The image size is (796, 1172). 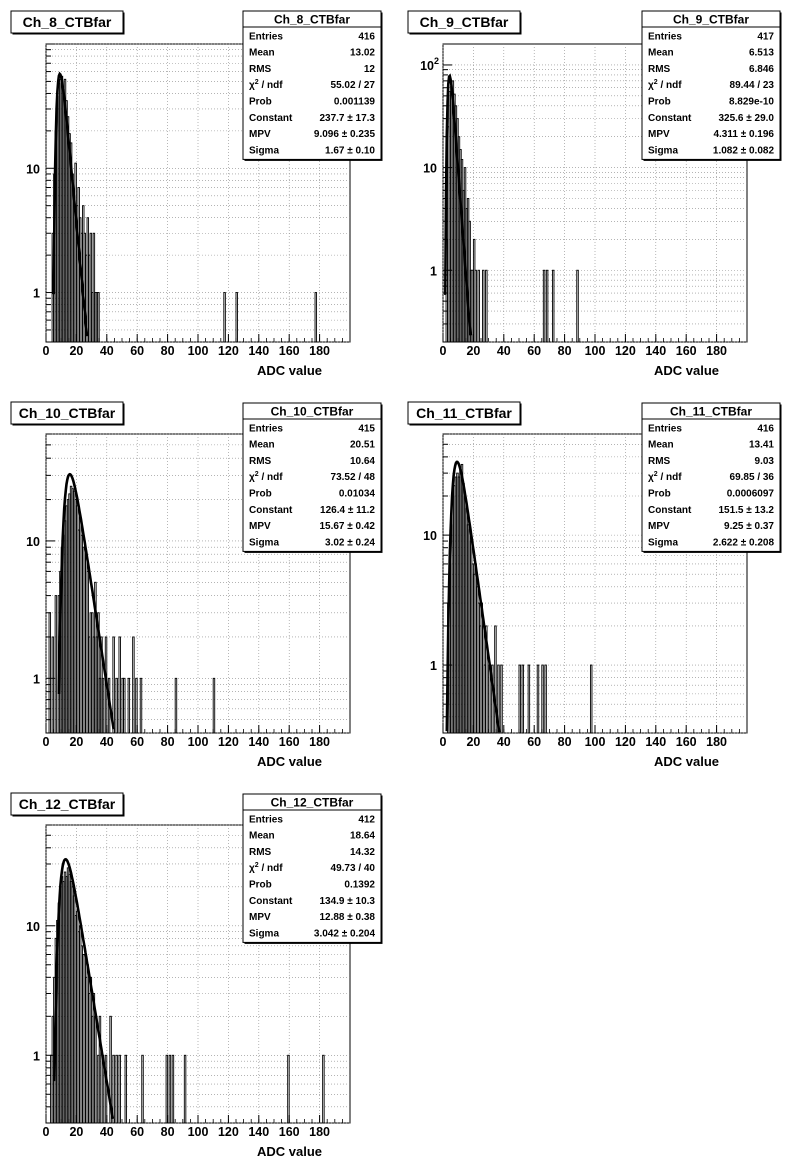 What do you see at coordinates (345, 933) in the screenshot?
I see `stats-value: 3.042 ± 0.204` at bounding box center [345, 933].